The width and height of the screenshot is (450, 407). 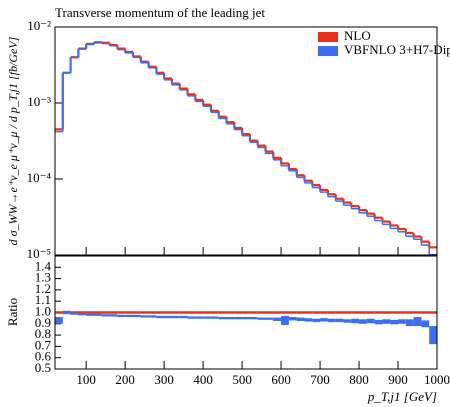 What do you see at coordinates (43, 288) in the screenshot?
I see `y-tick-label: 1.2` at bounding box center [43, 288].